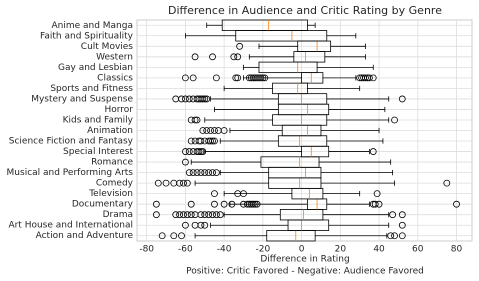 The image size is (479, 281). I want to click on x-tick-label: 60, so click(418, 250).